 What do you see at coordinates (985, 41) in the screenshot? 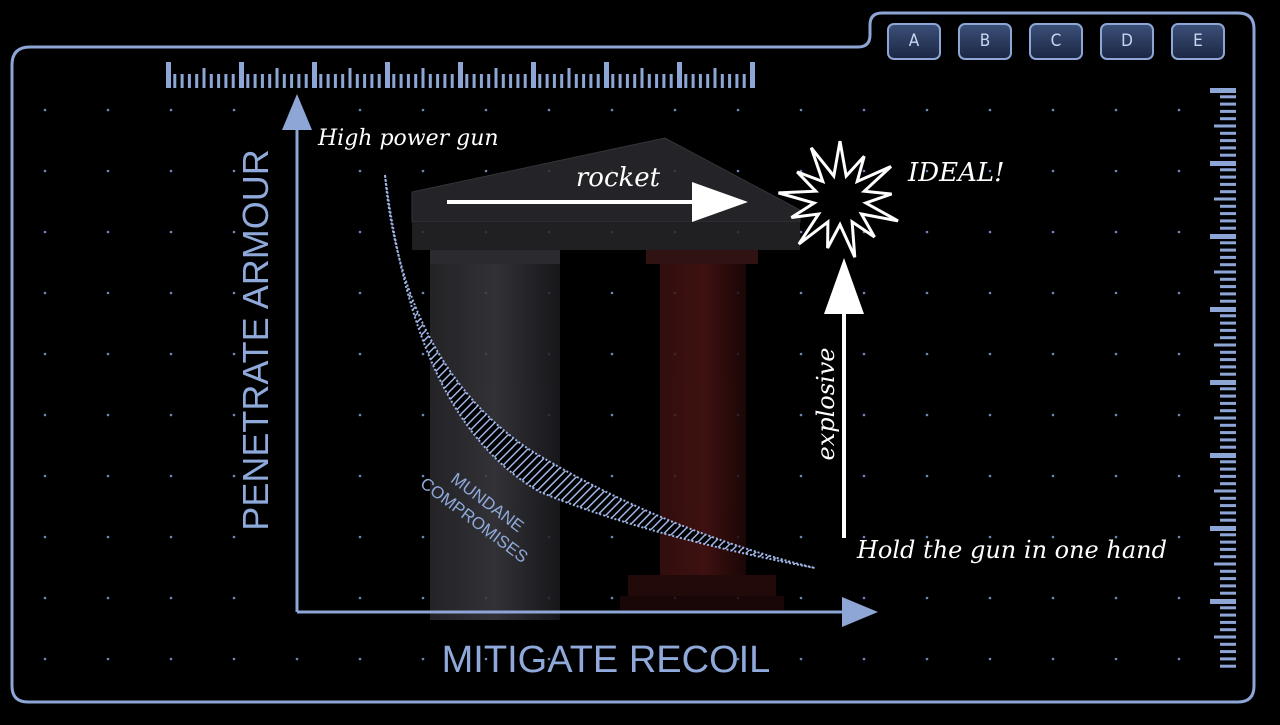
I see `tab-b-button: B` at bounding box center [985, 41].